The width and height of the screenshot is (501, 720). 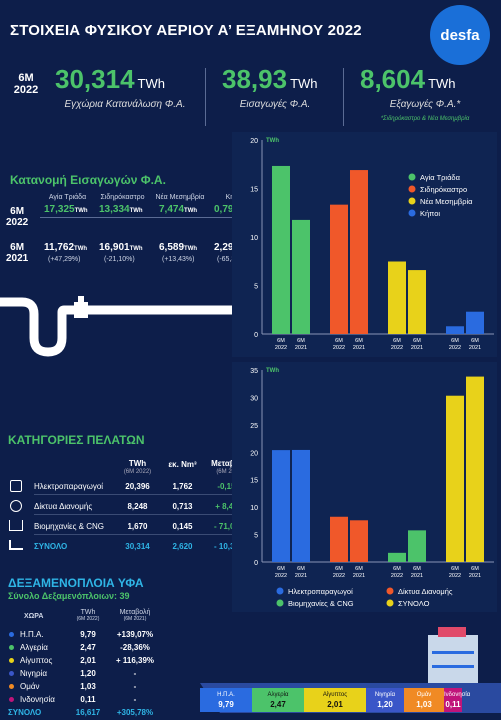 I want to click on legend-label: Βιομηχανίες & CNG, so click(x=321, y=603).